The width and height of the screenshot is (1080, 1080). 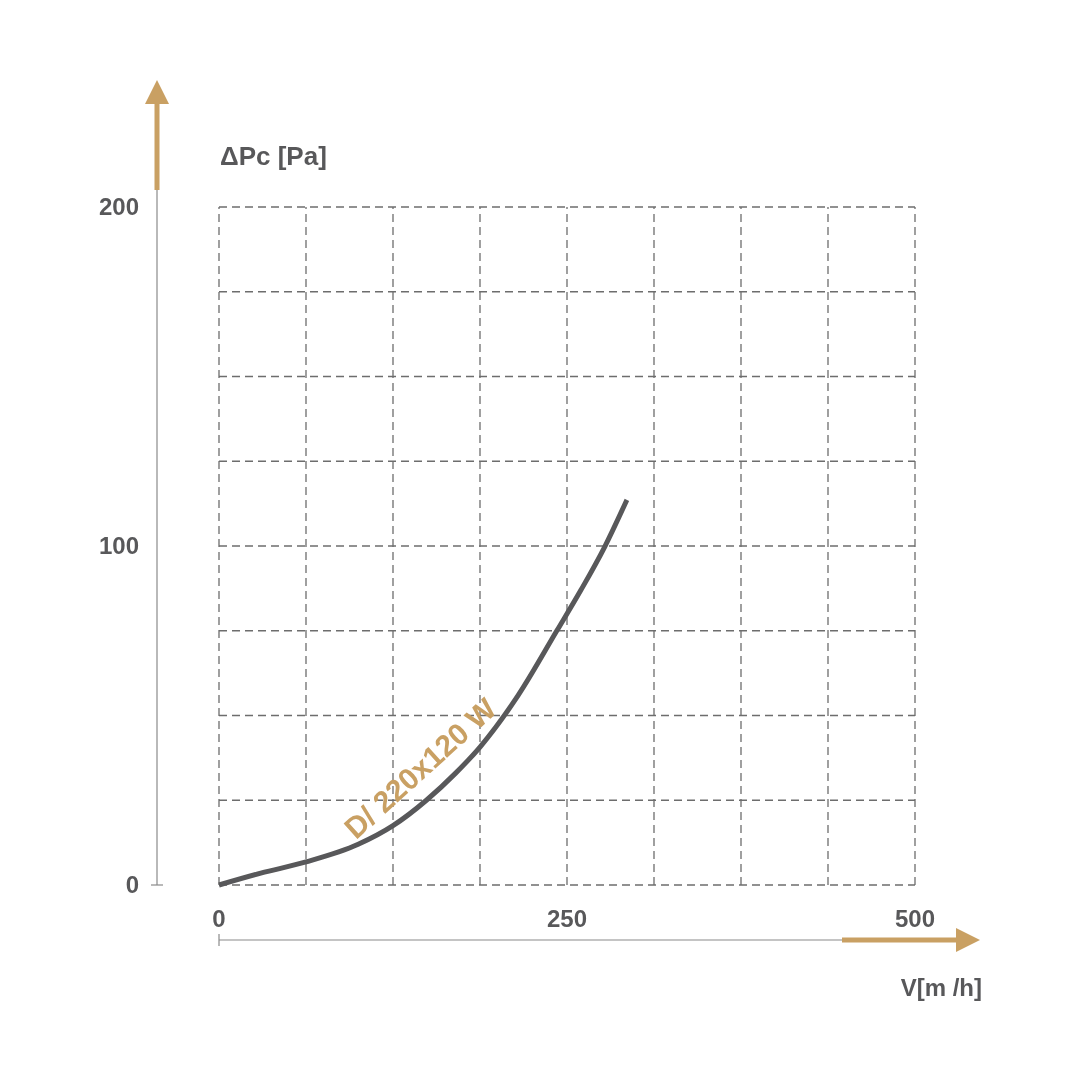 What do you see at coordinates (132, 885) in the screenshot?
I see `y-tick-label: 0` at bounding box center [132, 885].